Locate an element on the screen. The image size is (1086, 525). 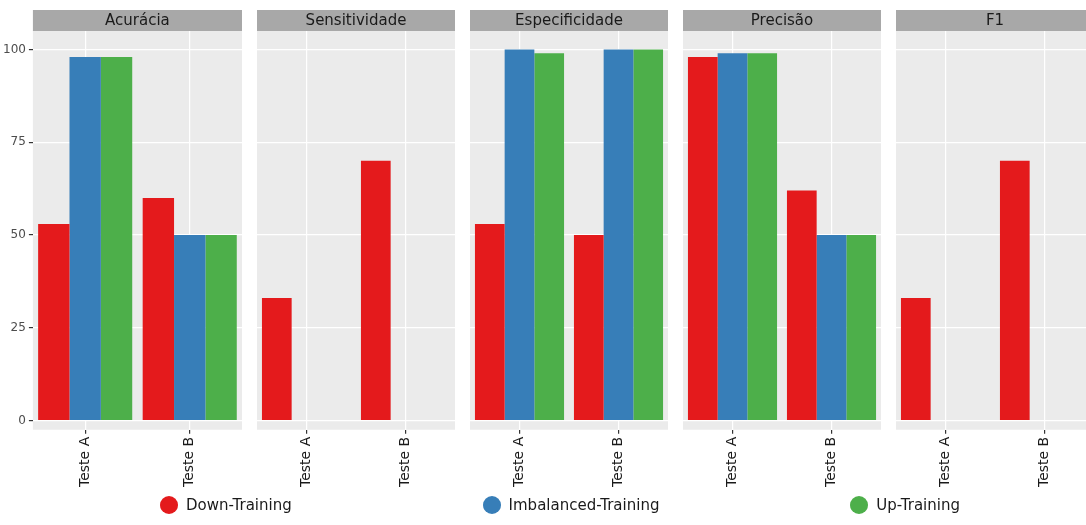
chart-title: Especificidade is located at coordinates (569, 20).